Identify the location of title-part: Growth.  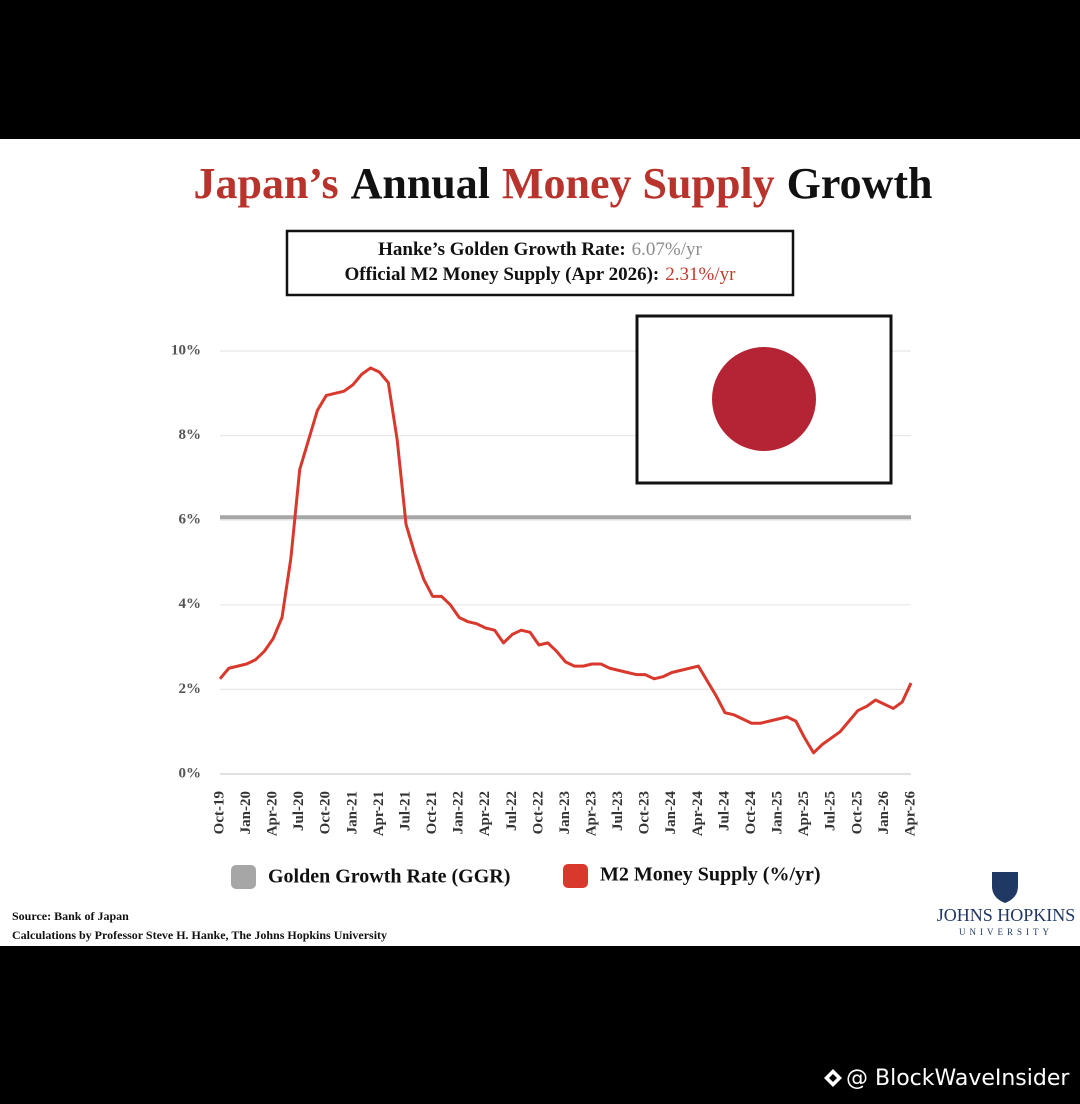
(860, 183).